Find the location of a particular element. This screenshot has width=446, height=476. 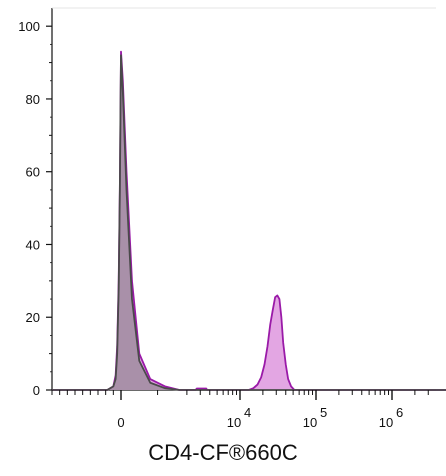

y-tick-label: 0 is located at coordinates (36, 390).